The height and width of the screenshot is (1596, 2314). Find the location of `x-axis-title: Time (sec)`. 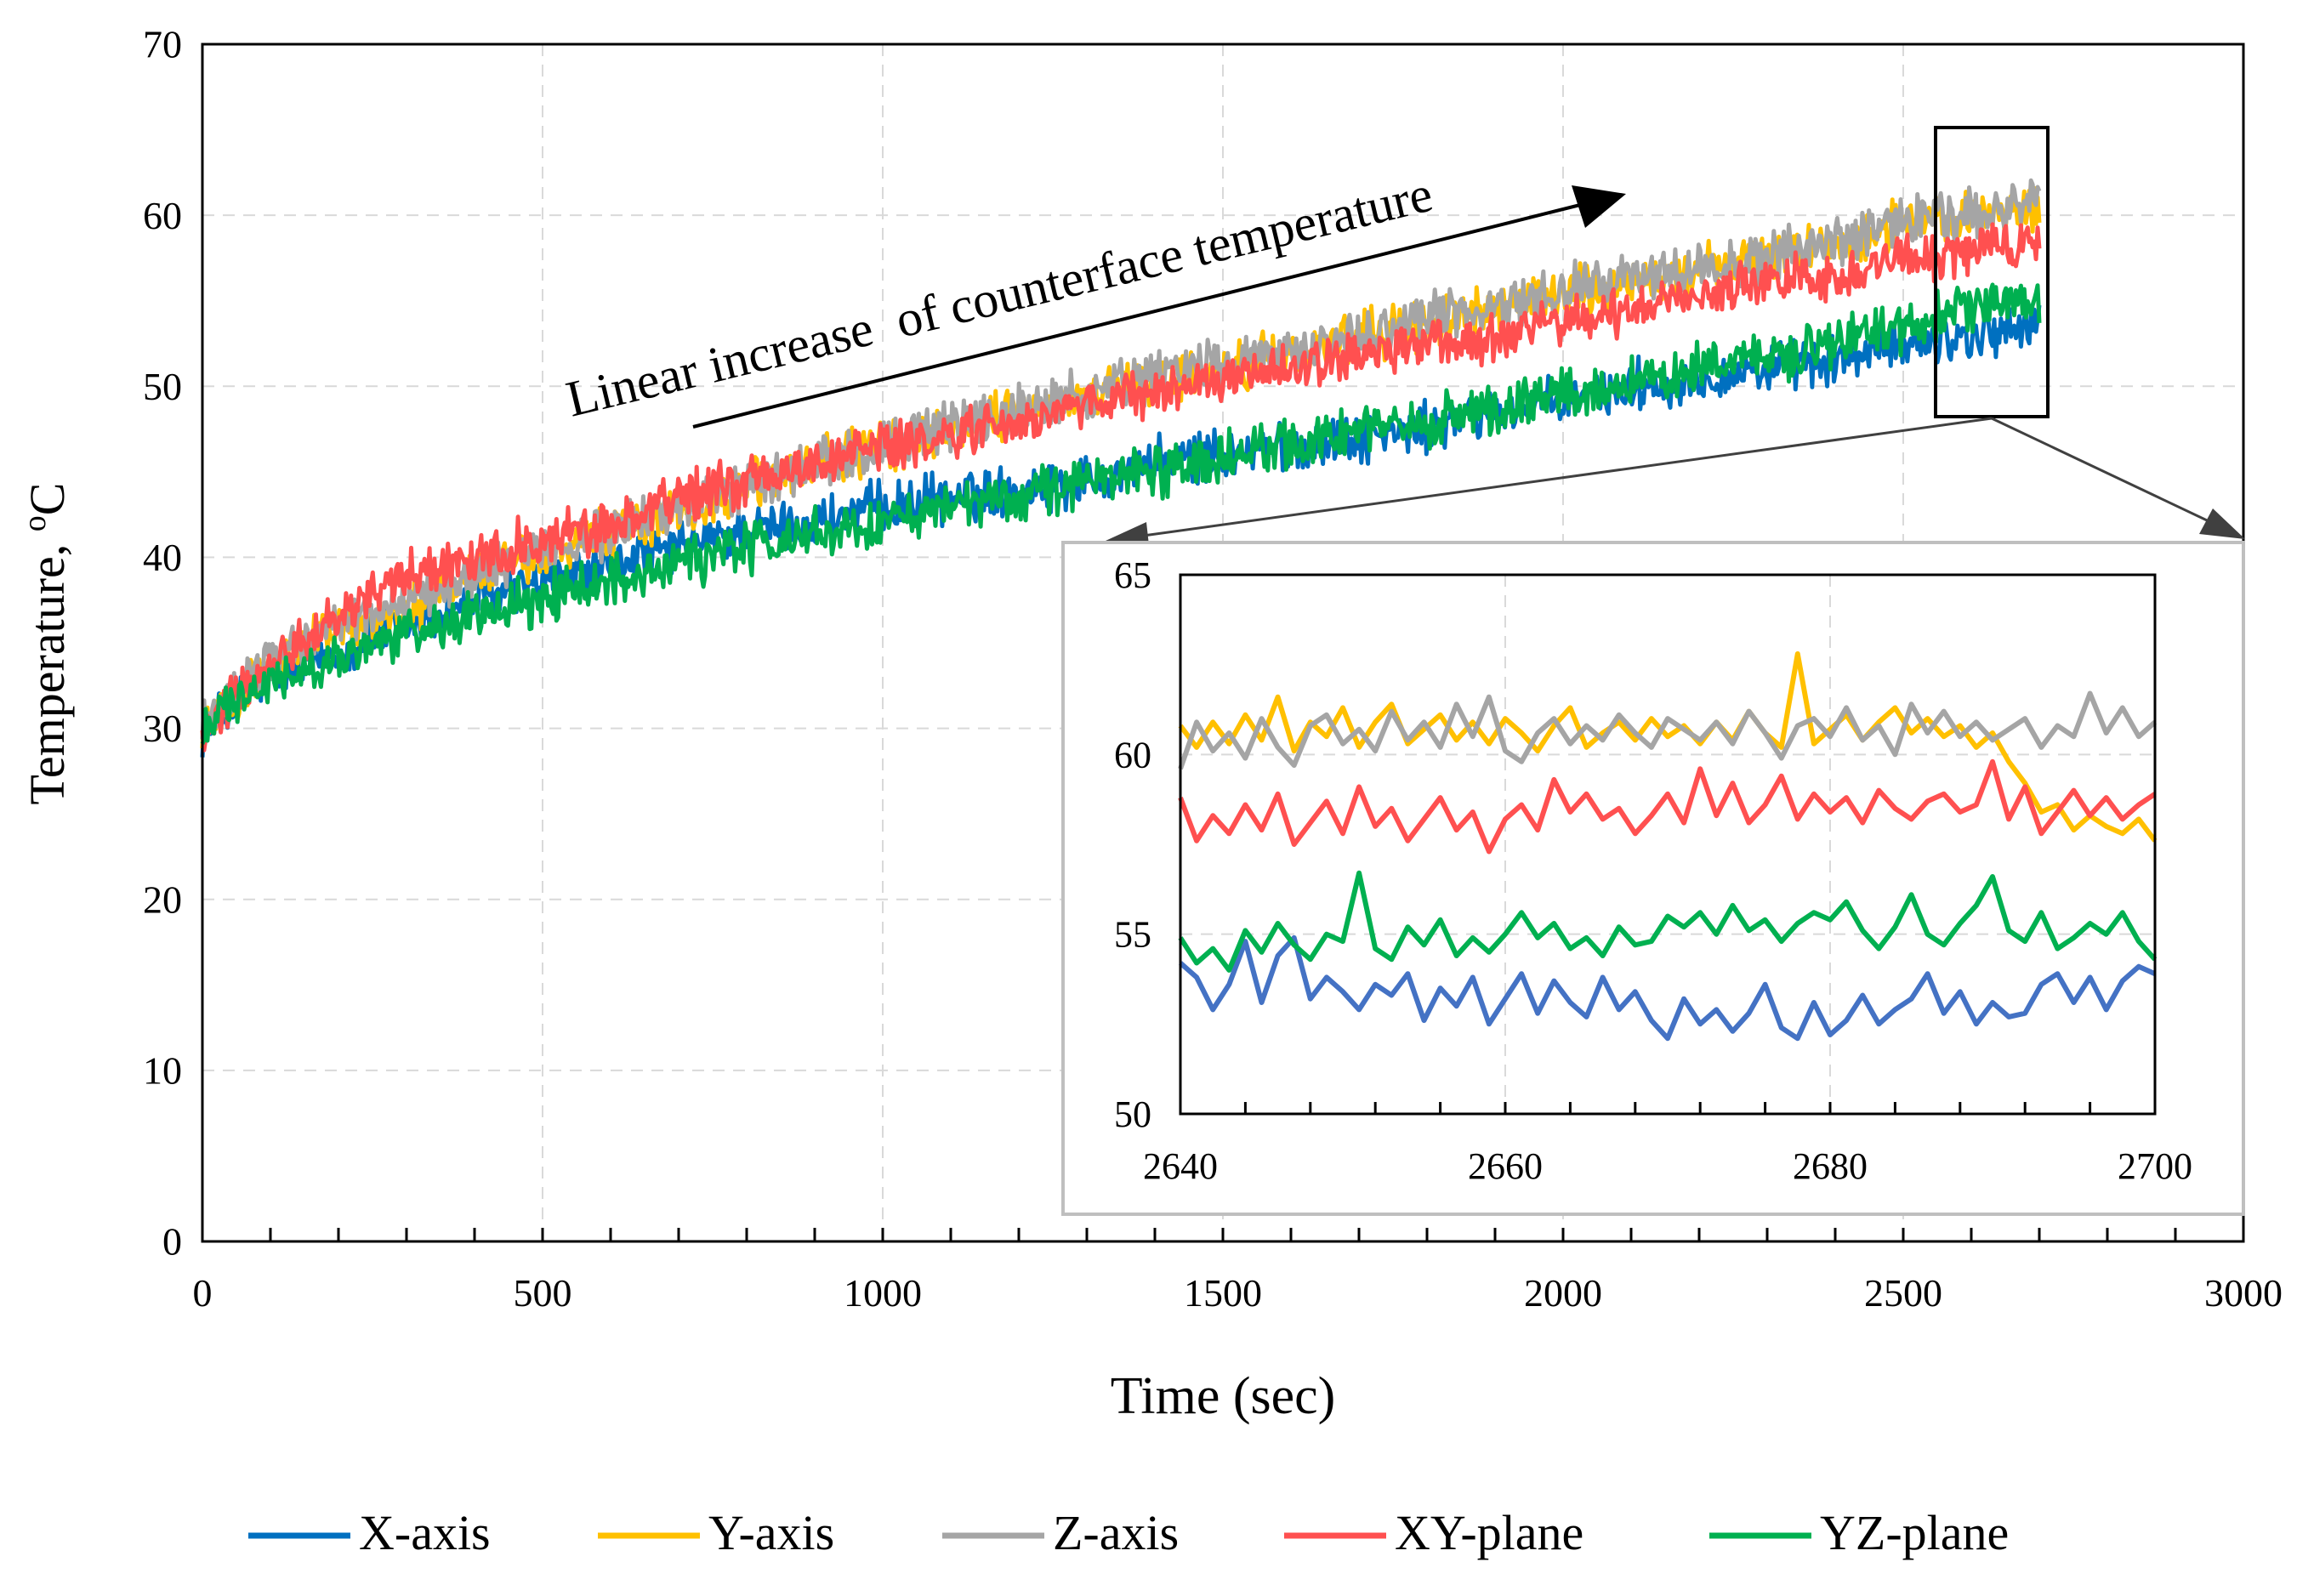

x-axis-title: Time (sec) is located at coordinates (1223, 1396).